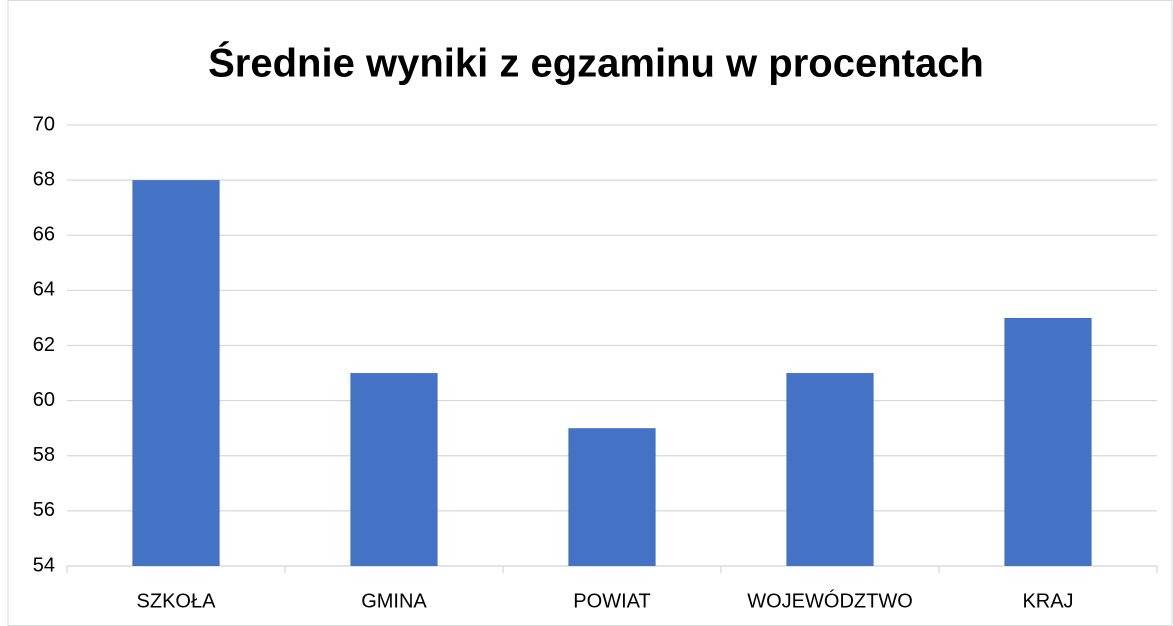 The width and height of the screenshot is (1173, 626). What do you see at coordinates (44, 290) in the screenshot?
I see `y-tick-label: 64` at bounding box center [44, 290].